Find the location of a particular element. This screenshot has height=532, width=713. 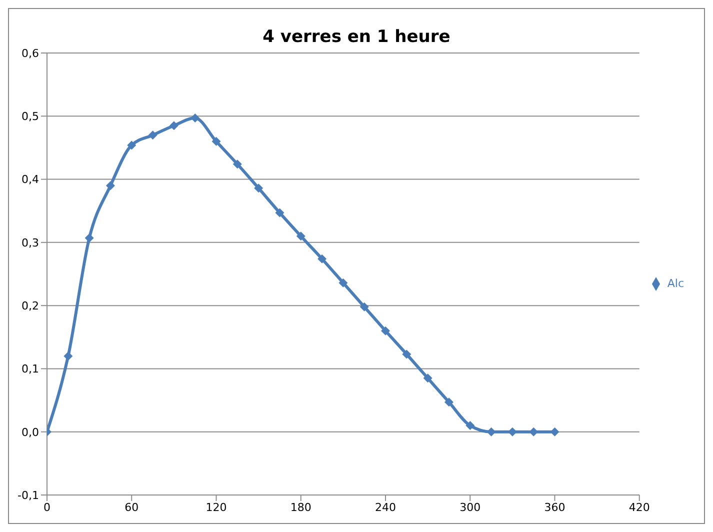

x-tick-label: 120 is located at coordinates (216, 507).